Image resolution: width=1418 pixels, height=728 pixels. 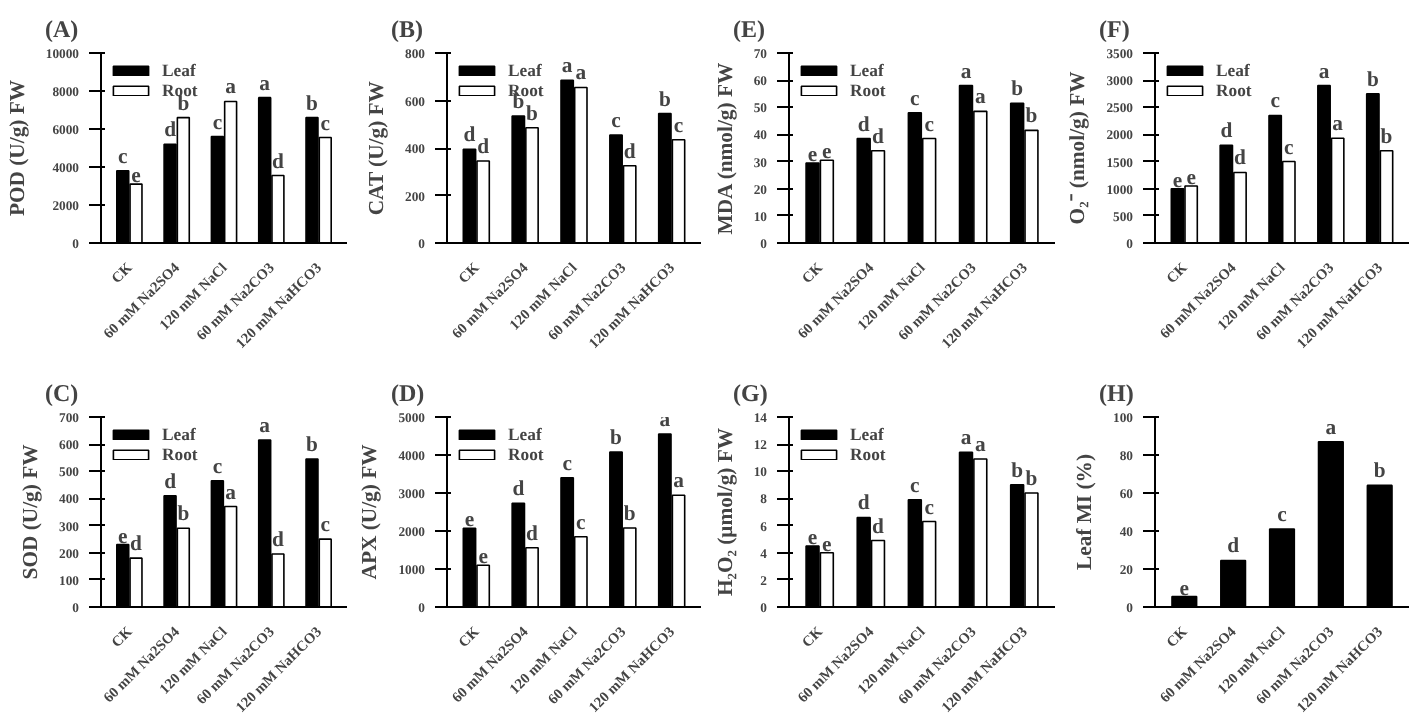 What do you see at coordinates (1079, 147) in the screenshot?
I see `y-axis-title: O₂⁻ (nmol/g) FW` at bounding box center [1079, 147].